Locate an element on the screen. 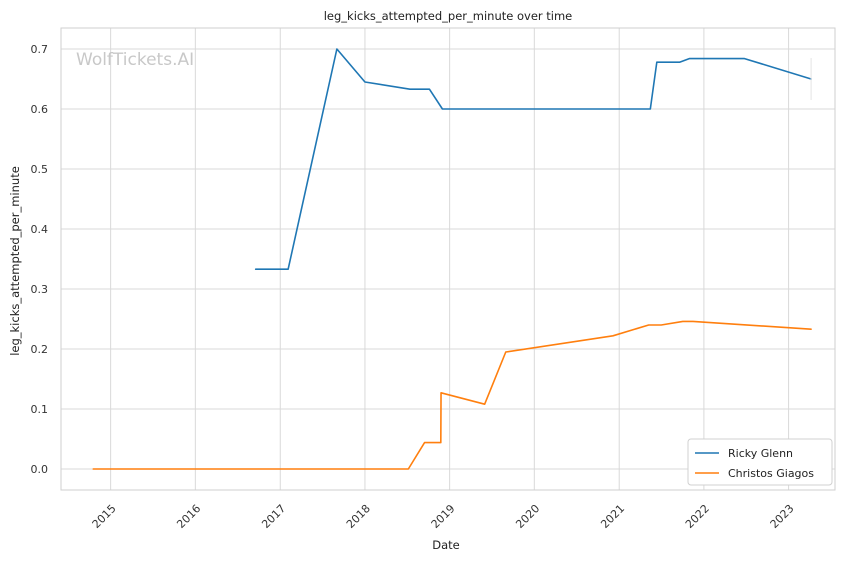 The width and height of the screenshot is (844, 561). x-tick-label: 2023 is located at coordinates (782, 516).